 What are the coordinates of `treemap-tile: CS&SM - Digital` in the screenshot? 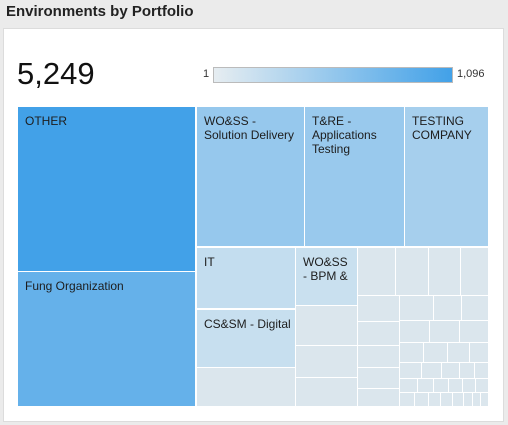 It's located at (246, 339).